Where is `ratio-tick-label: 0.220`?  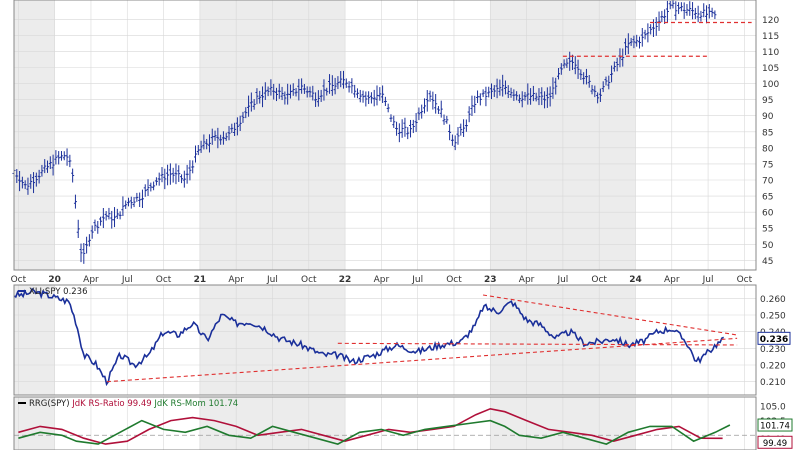 ratio-tick-label: 0.220 is located at coordinates (773, 367).